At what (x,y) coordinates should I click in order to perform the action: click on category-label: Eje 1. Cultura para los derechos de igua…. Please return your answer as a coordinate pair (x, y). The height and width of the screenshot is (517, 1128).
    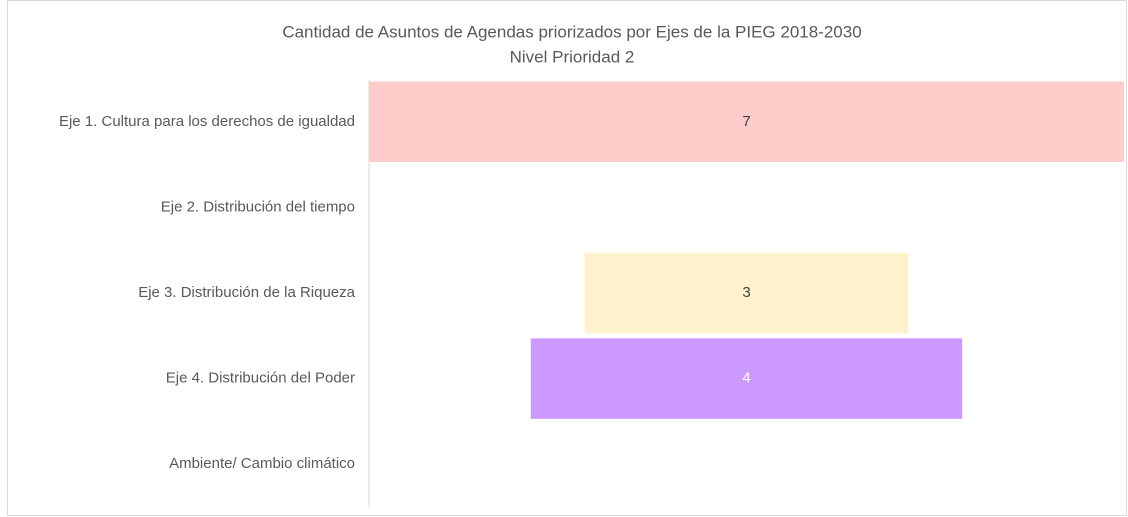
    Looking at the image, I should click on (207, 121).